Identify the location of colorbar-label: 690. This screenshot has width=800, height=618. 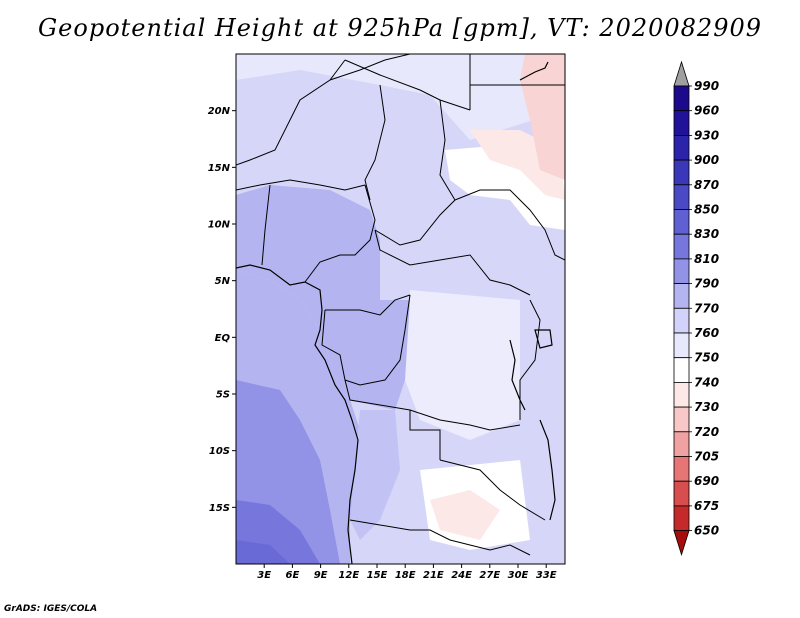
(706, 481).